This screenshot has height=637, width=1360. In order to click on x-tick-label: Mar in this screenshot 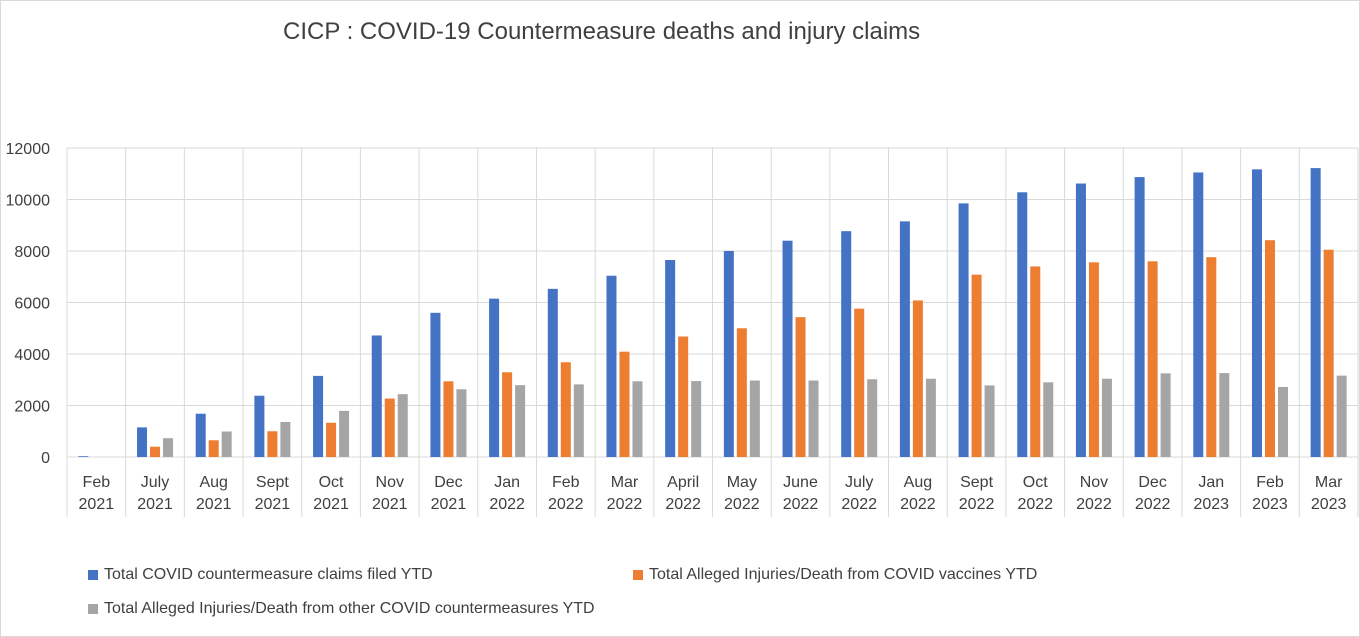, I will do `click(625, 482)`.